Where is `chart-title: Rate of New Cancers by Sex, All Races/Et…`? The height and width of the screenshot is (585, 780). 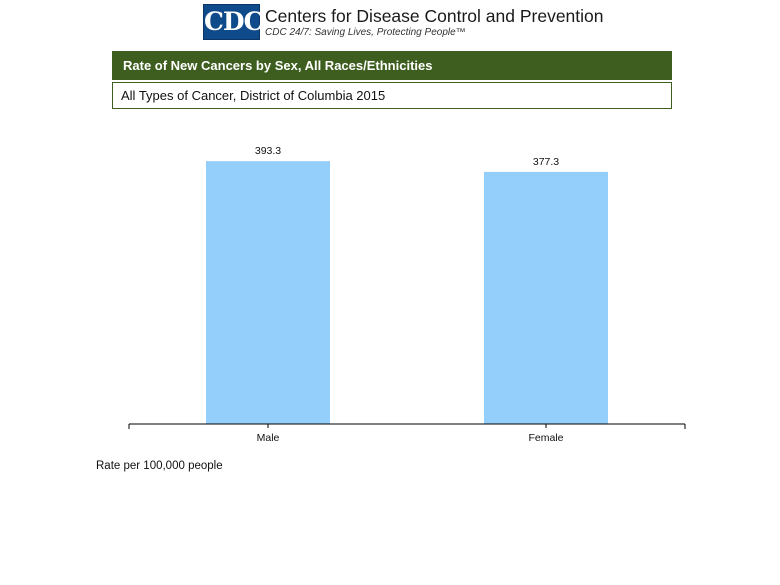 chart-title: Rate of New Cancers by Sex, All Races/Et… is located at coordinates (392, 65).